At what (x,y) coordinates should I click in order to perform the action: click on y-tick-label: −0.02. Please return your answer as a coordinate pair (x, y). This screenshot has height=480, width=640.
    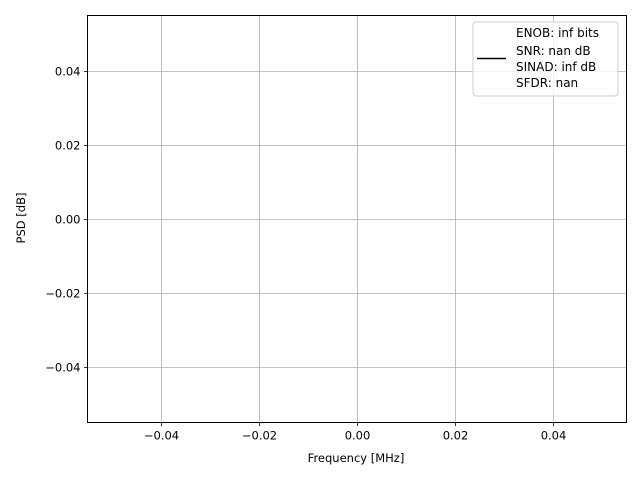
    Looking at the image, I should click on (62, 294).